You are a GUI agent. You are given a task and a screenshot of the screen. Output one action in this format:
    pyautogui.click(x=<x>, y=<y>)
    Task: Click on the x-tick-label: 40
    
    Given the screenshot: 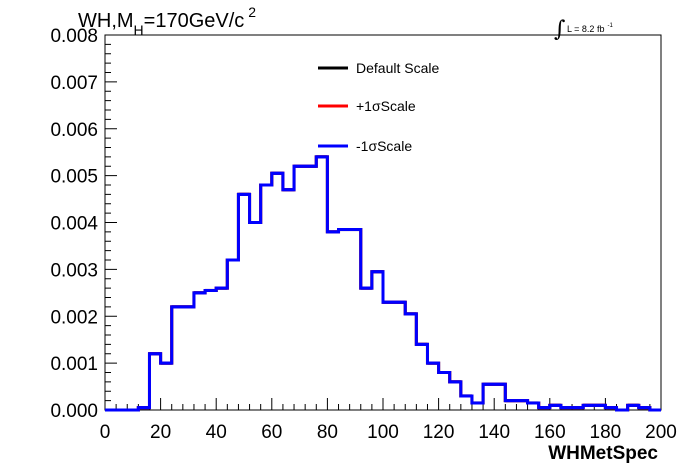 What is the action you would take?
    pyautogui.click(x=216, y=432)
    